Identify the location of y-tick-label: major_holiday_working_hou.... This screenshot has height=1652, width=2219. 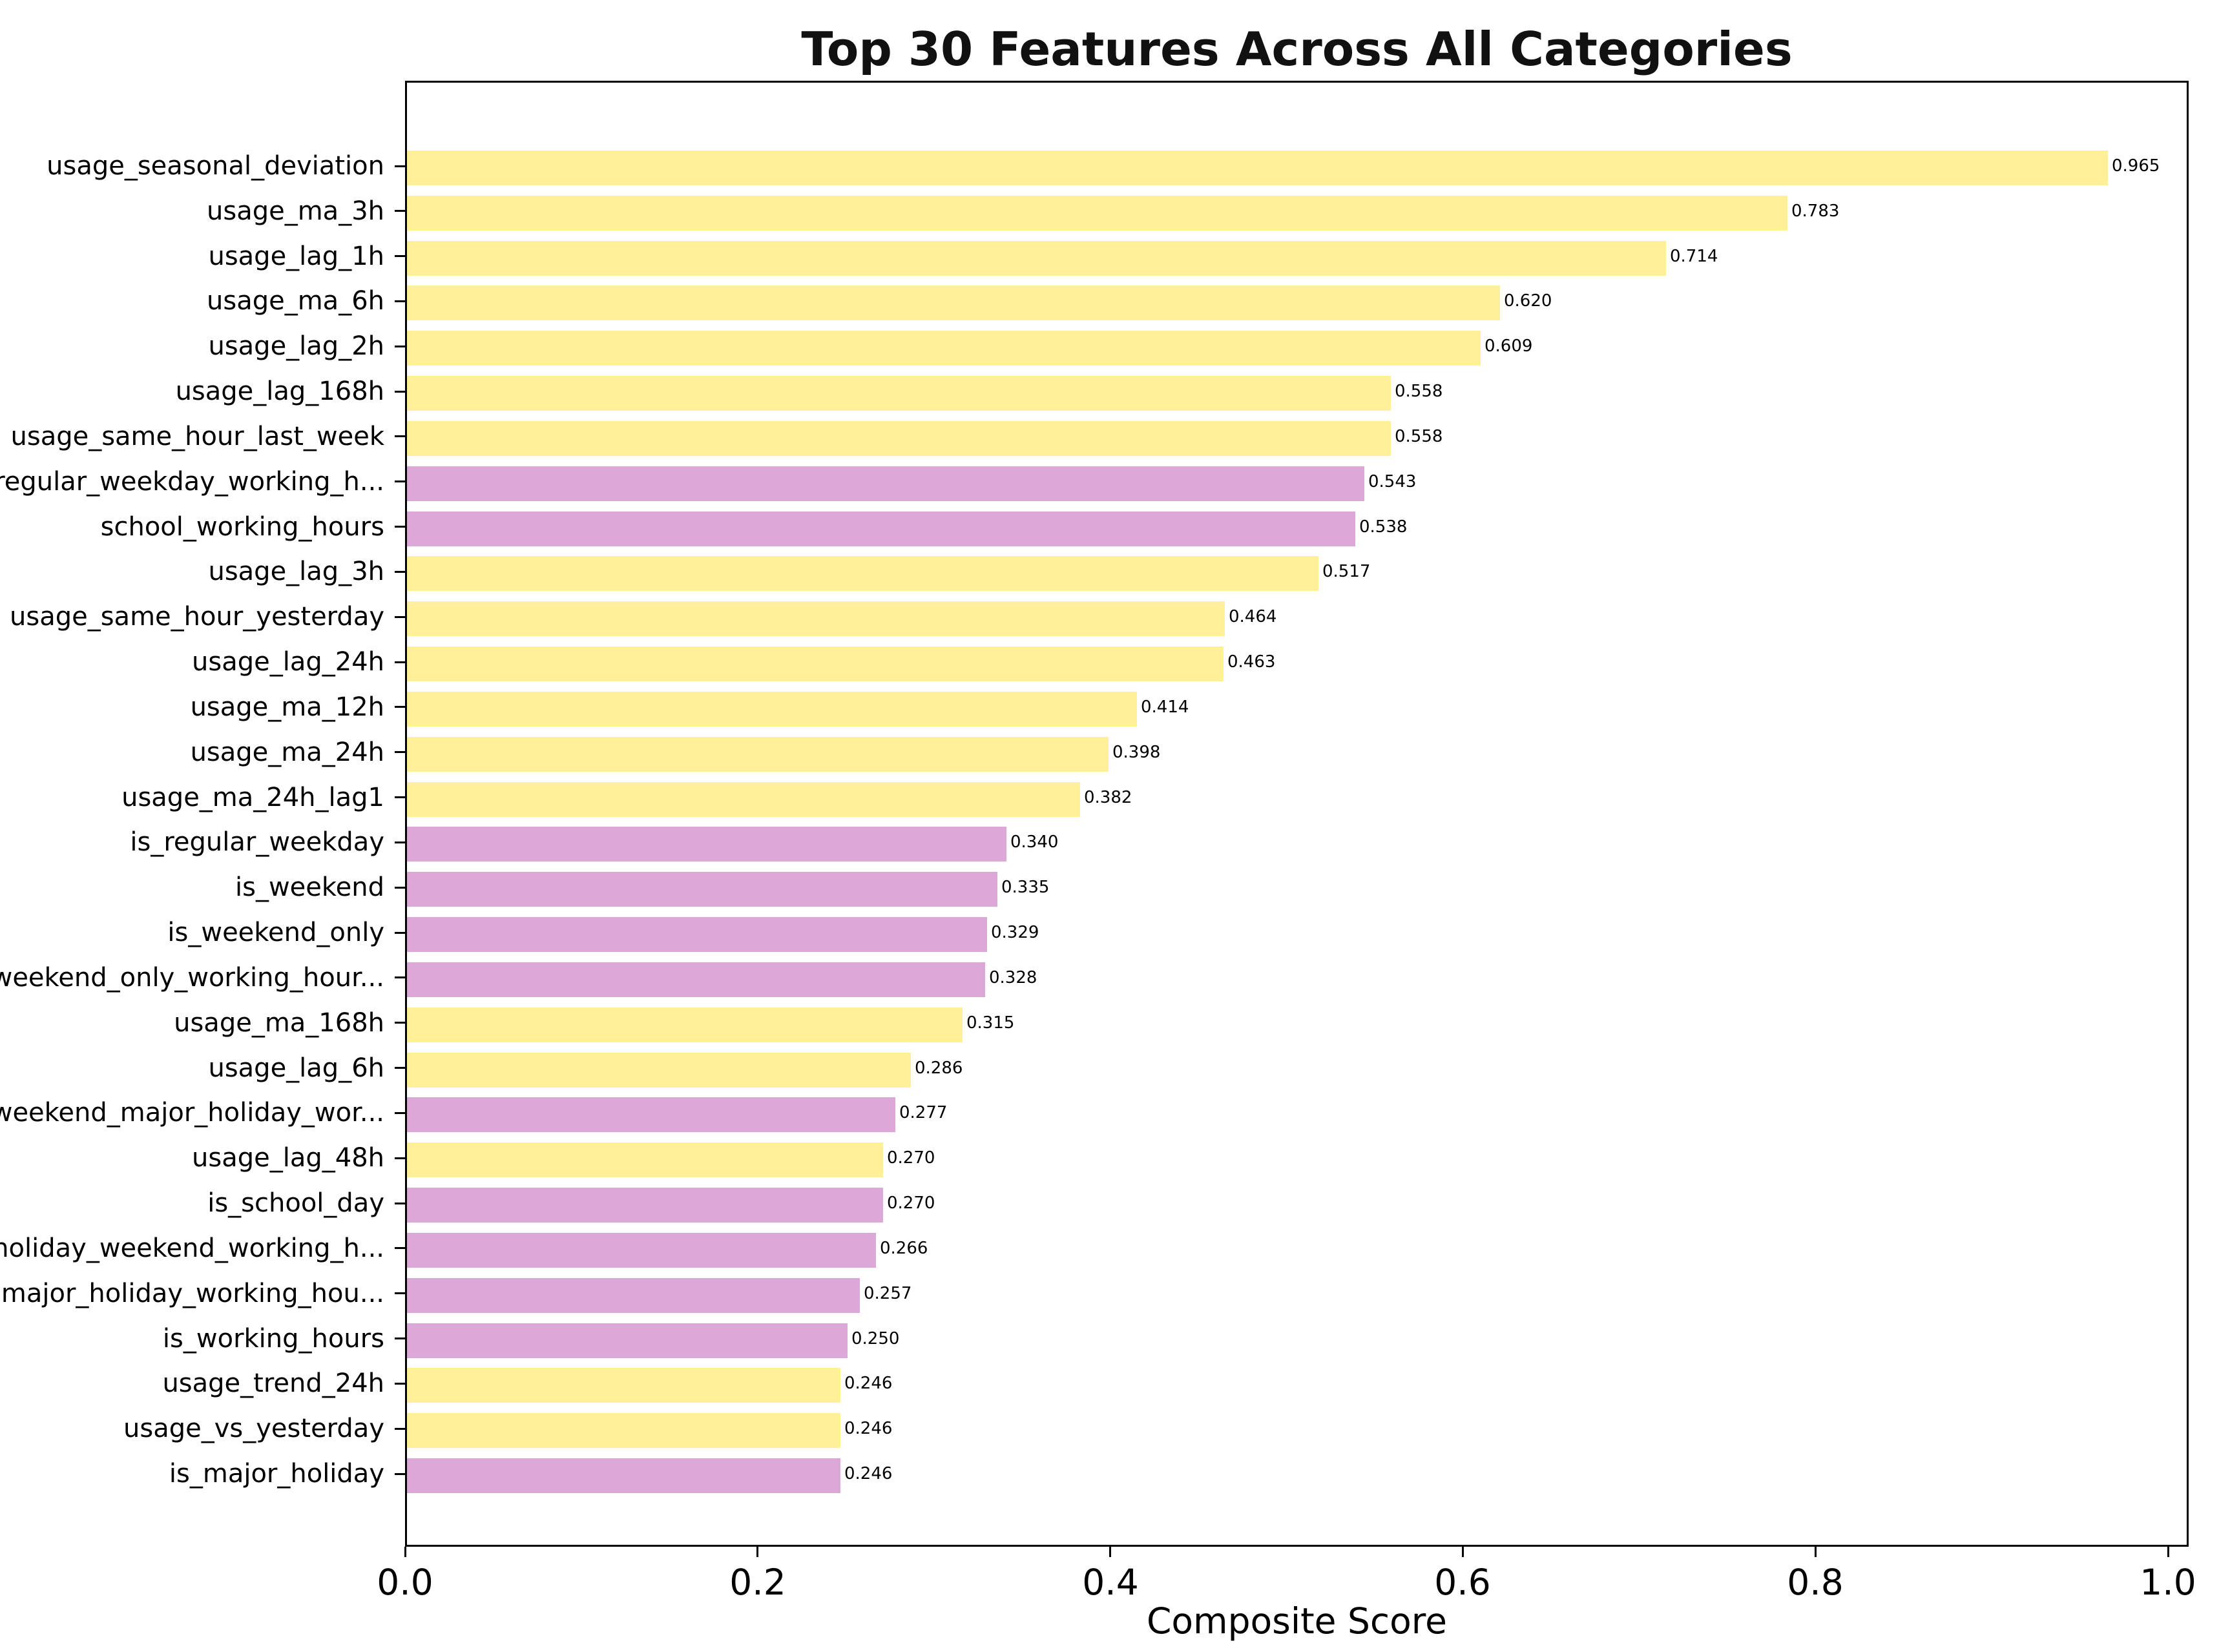
(192, 1294).